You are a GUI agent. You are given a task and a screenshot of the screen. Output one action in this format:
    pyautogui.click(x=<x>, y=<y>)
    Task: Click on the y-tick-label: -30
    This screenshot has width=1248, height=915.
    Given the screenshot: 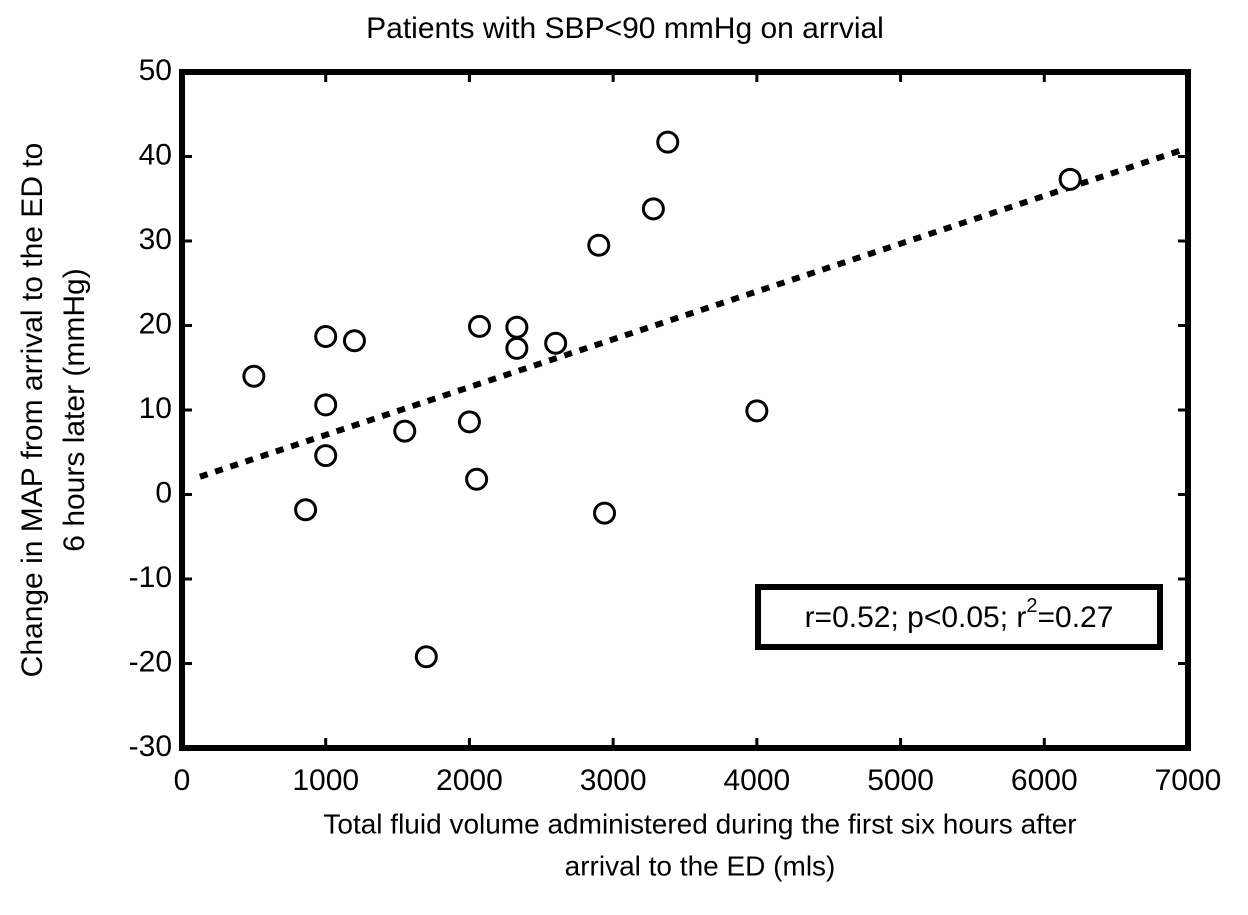 What is the action you would take?
    pyautogui.click(x=150, y=746)
    